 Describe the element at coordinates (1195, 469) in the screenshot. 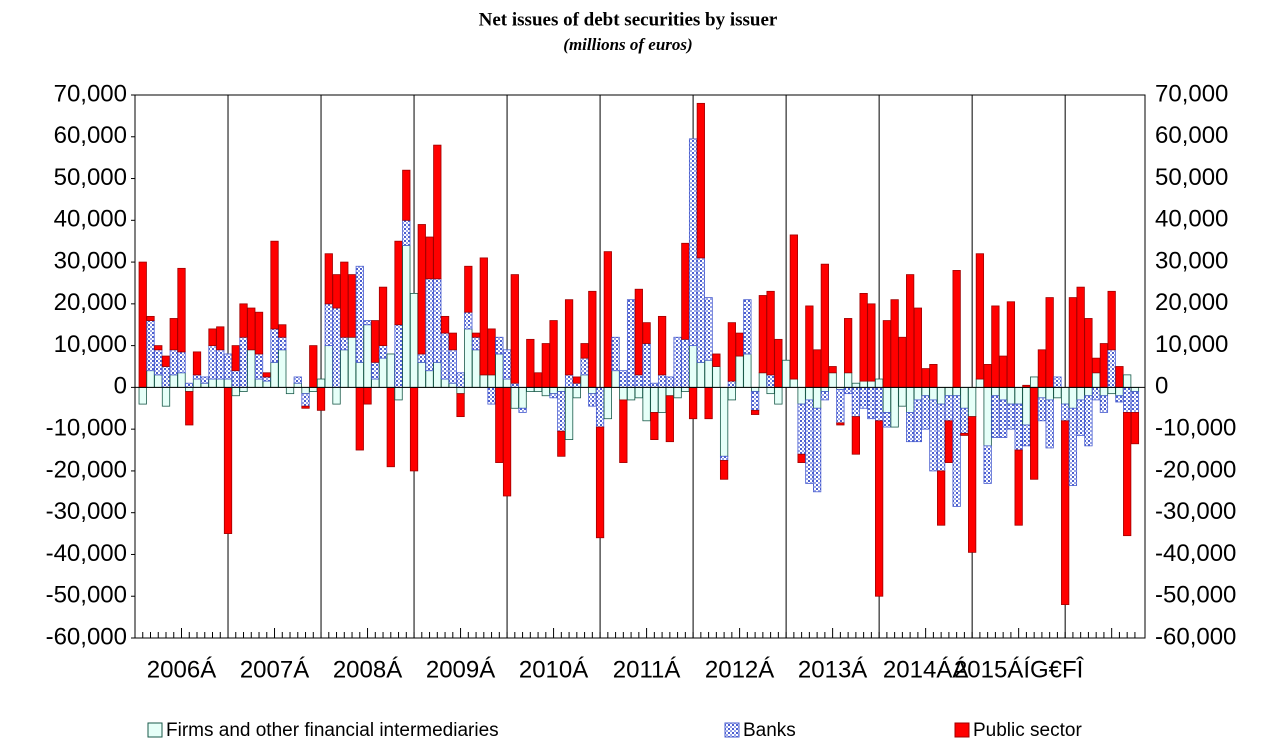

I see `y2-tick-label: -20,000` at that location.